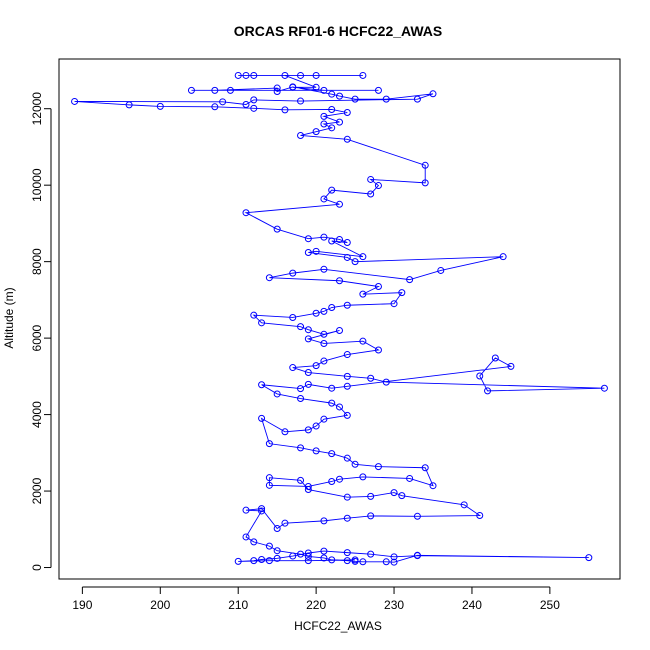 This screenshot has width=650, height=650. I want to click on y-tick-label: 10000, so click(37, 185).